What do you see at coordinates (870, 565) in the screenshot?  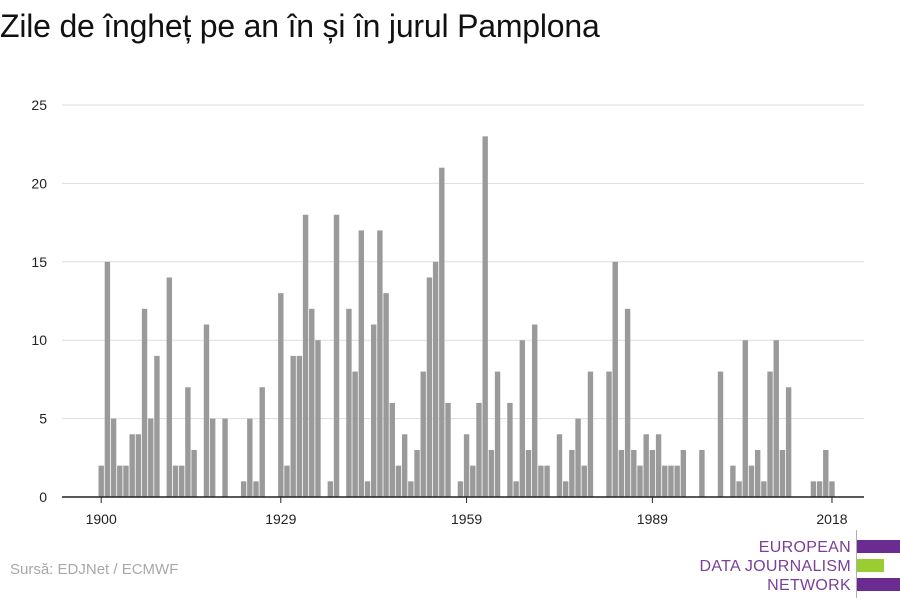 I see `logo-bar-green` at bounding box center [870, 565].